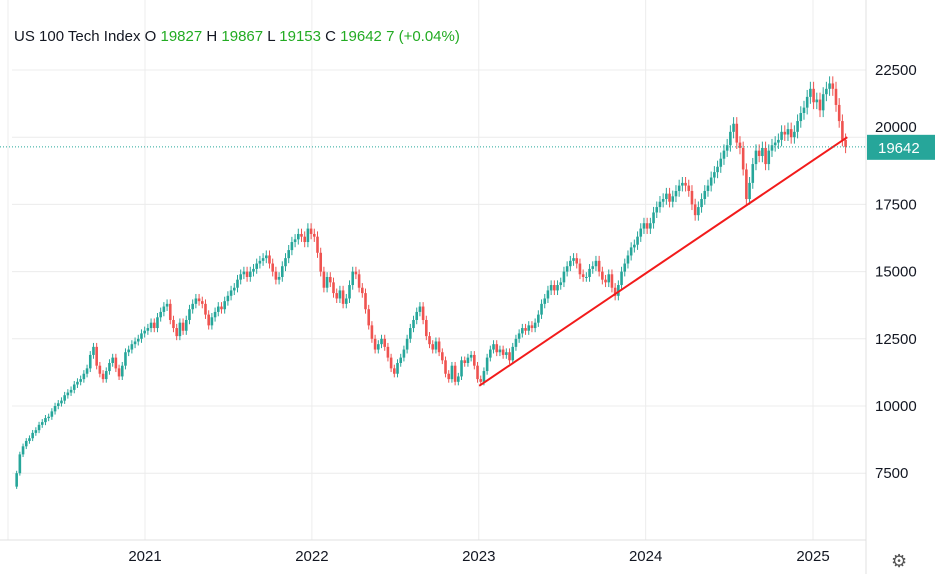 This screenshot has width=936, height=574. I want to click on gear-icon: ⚙, so click(899, 561).